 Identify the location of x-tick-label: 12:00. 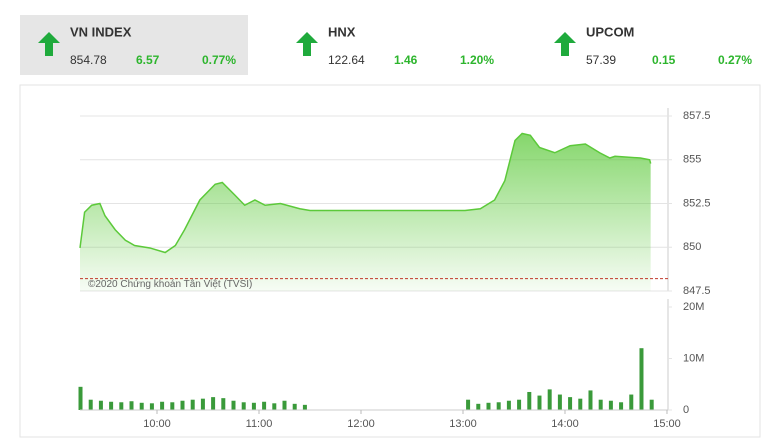
(361, 424).